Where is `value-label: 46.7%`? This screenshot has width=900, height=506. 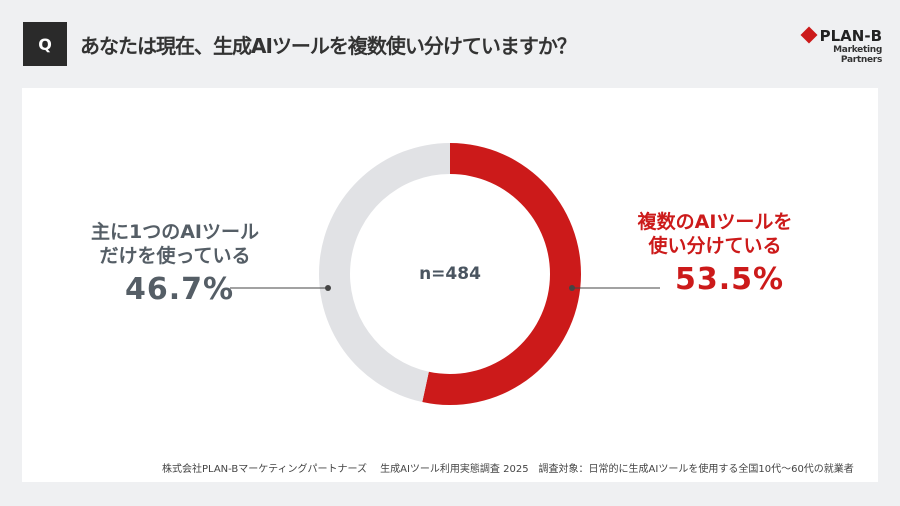 value-label: 46.7% is located at coordinates (180, 289).